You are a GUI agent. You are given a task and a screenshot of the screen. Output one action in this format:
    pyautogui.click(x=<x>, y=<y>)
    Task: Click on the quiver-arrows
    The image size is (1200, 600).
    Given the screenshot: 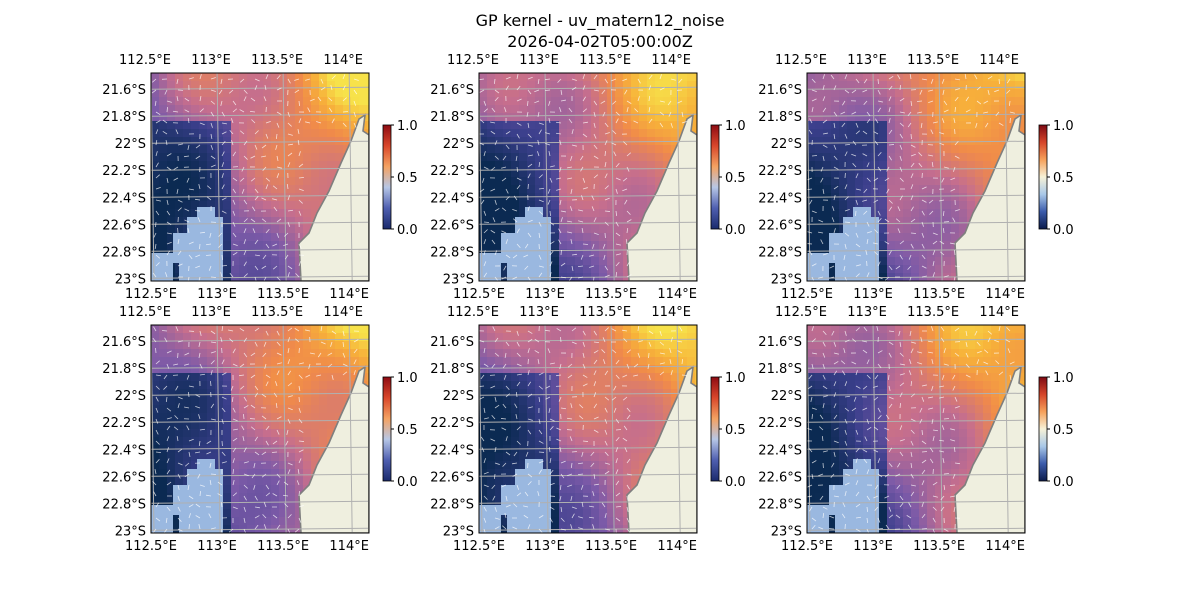 What is the action you would take?
    pyautogui.click(x=255, y=177)
    